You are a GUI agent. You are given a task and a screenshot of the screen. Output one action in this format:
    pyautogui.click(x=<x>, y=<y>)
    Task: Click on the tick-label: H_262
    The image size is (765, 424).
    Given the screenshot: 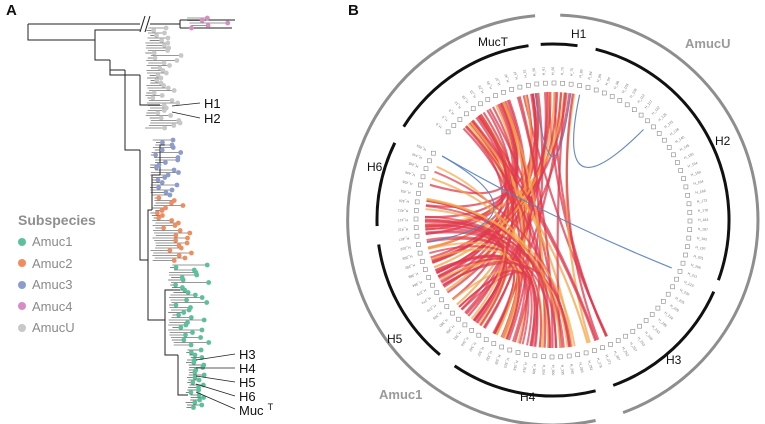 What is the action you would take?
    pyautogui.click(x=625, y=351)
    